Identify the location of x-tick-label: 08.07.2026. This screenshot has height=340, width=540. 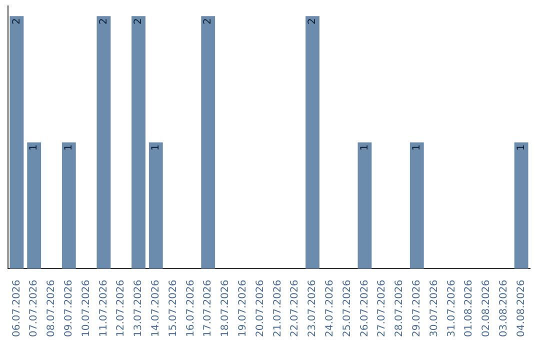
(52, 309).